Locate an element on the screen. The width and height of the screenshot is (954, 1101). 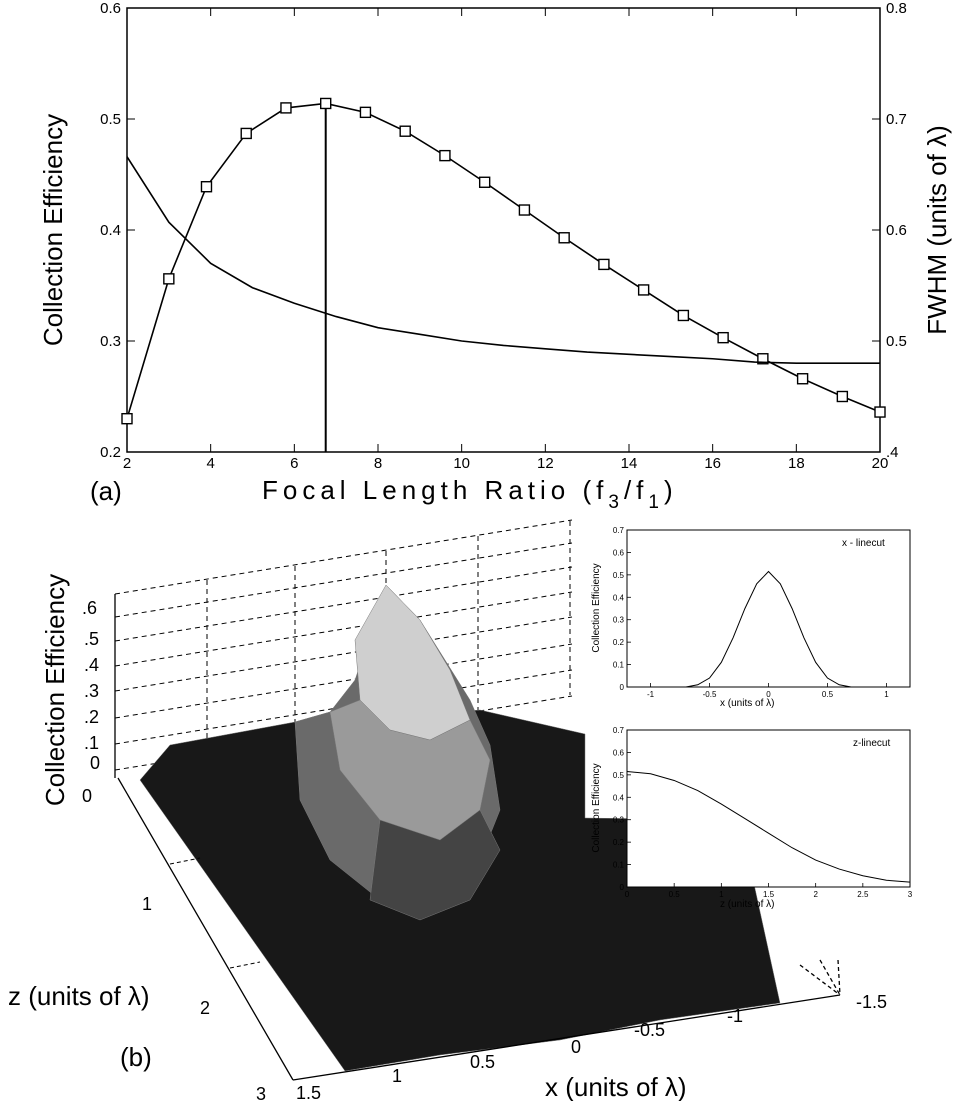
surface-depth-ticks: 0 1 2 3 is located at coordinates (174, 943).